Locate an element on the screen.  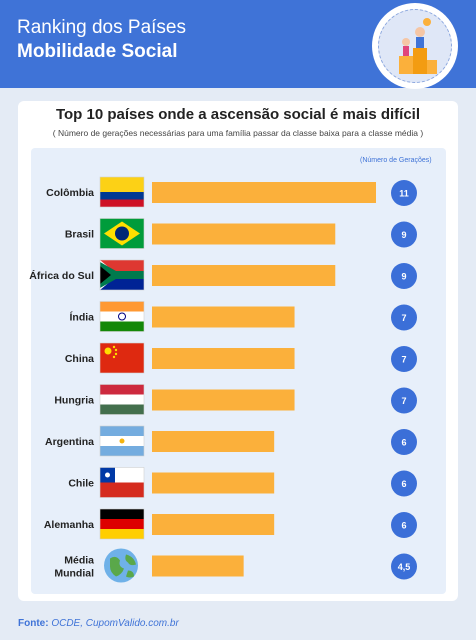
chart-row: China 7 is located at coordinates (241, 358).